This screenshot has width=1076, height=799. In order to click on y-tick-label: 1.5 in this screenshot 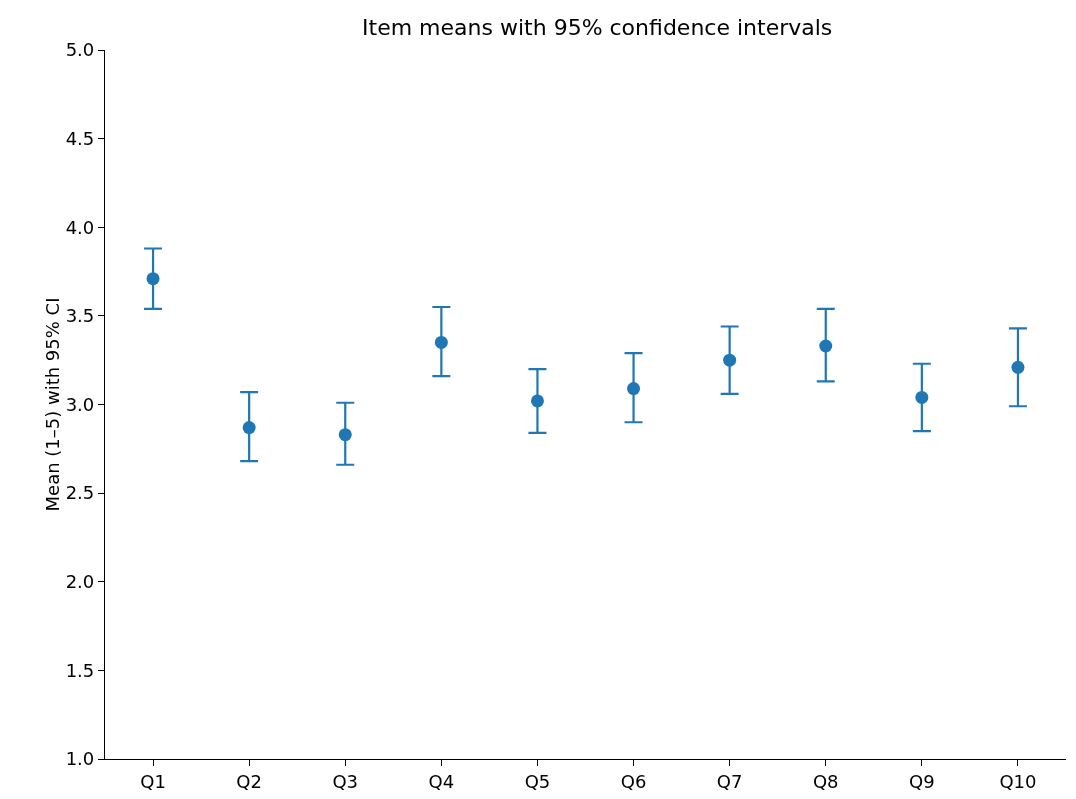, I will do `click(80, 670)`.